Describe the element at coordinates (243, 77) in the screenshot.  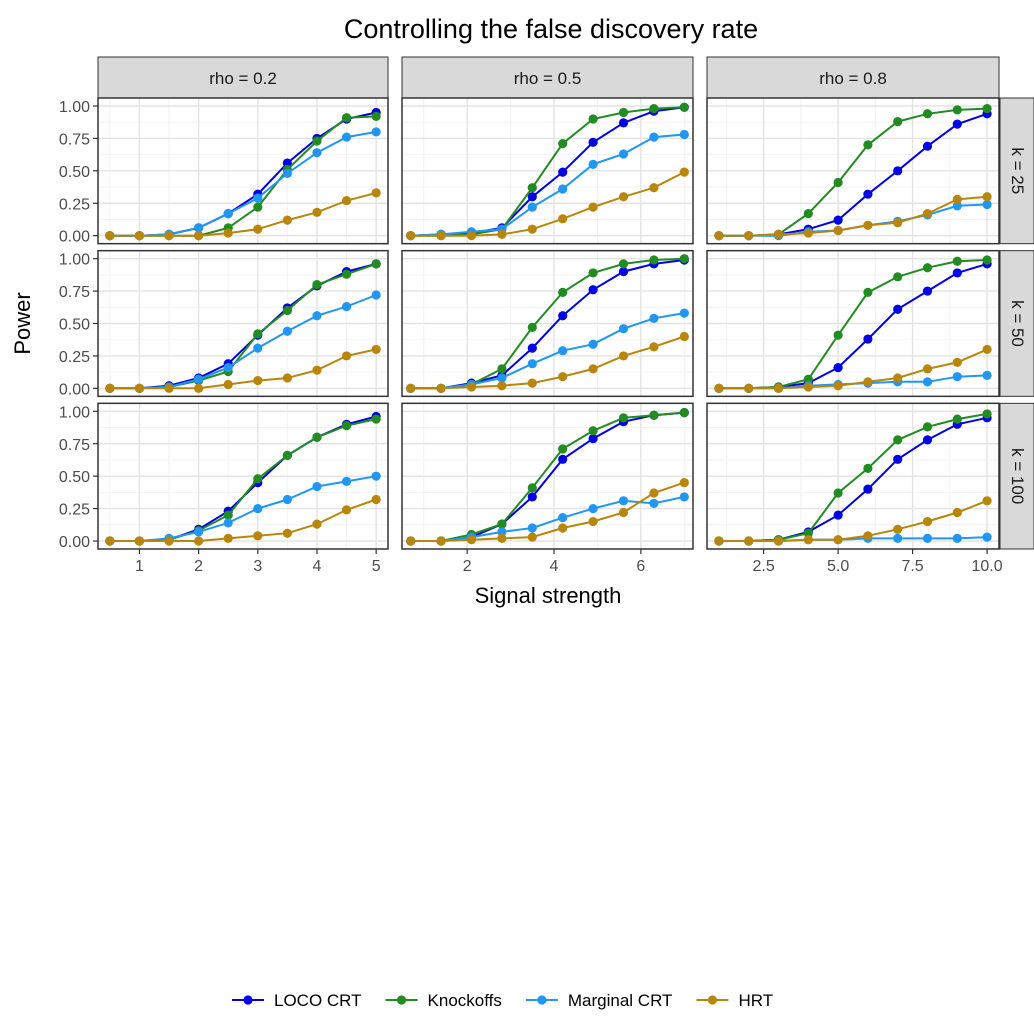
I see `col-facet-strip` at that location.